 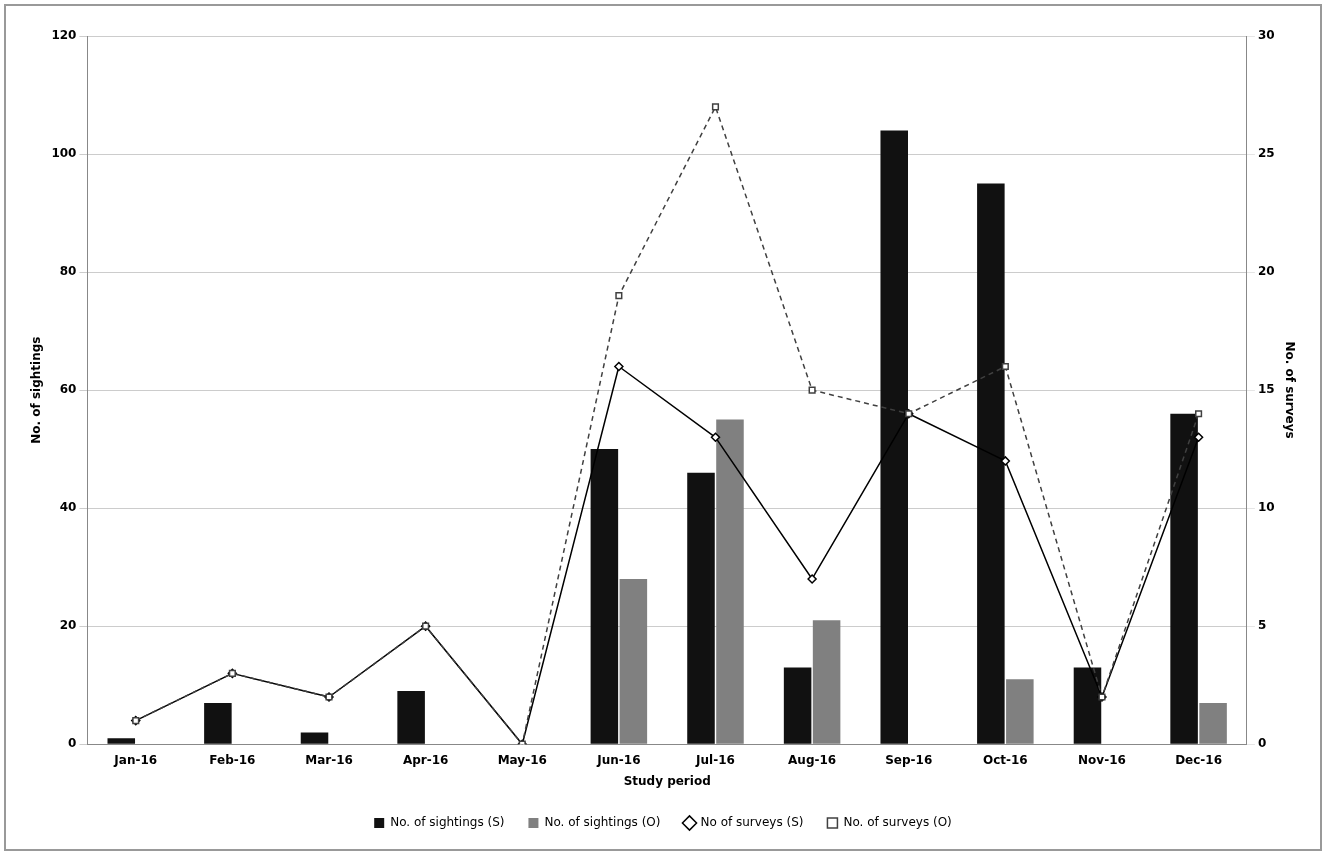 What do you see at coordinates (812, 759) in the screenshot?
I see `x-tick-label: Aug-16` at bounding box center [812, 759].